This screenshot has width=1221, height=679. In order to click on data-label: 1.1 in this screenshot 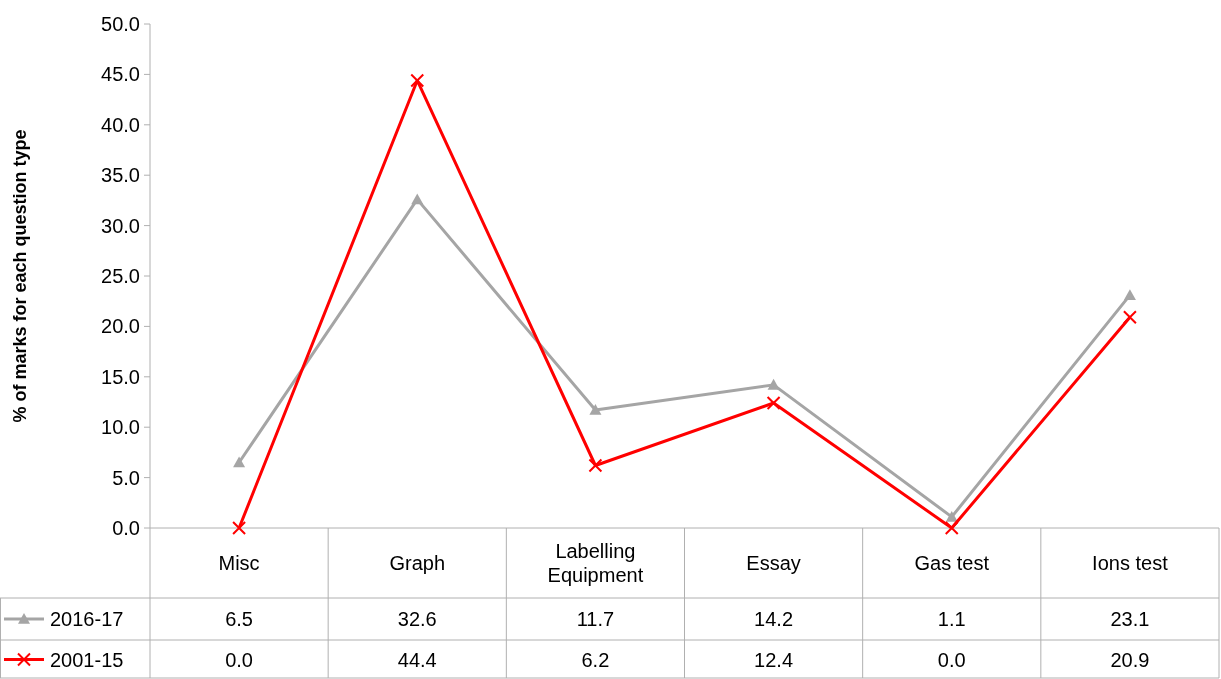, I will do `click(951, 619)`.